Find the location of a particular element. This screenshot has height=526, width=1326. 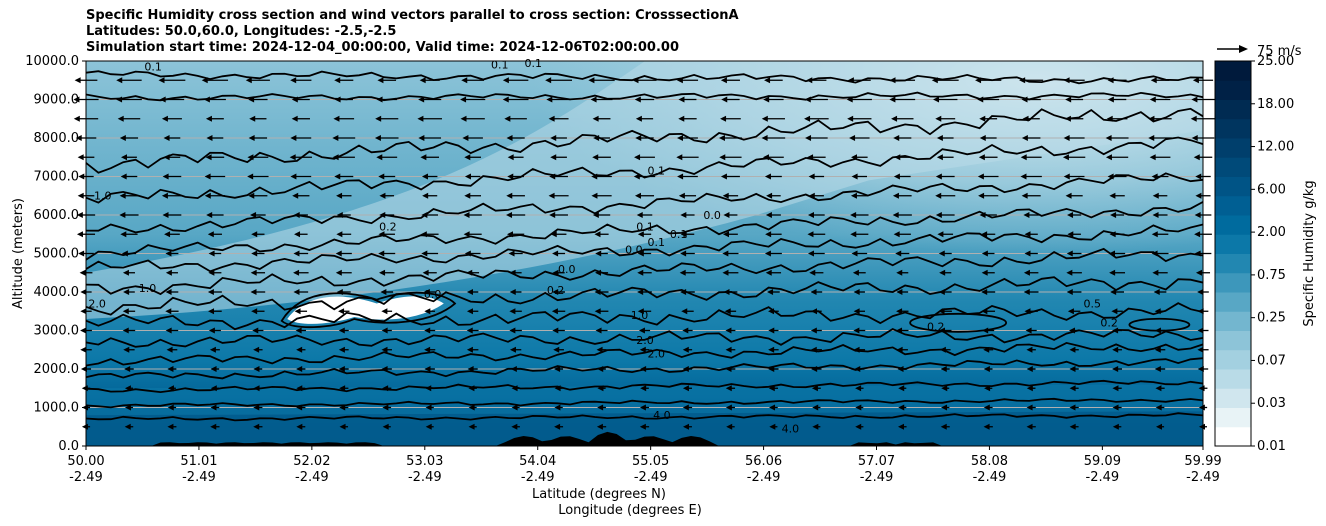

contour-line is located at coordinates (644, 140).